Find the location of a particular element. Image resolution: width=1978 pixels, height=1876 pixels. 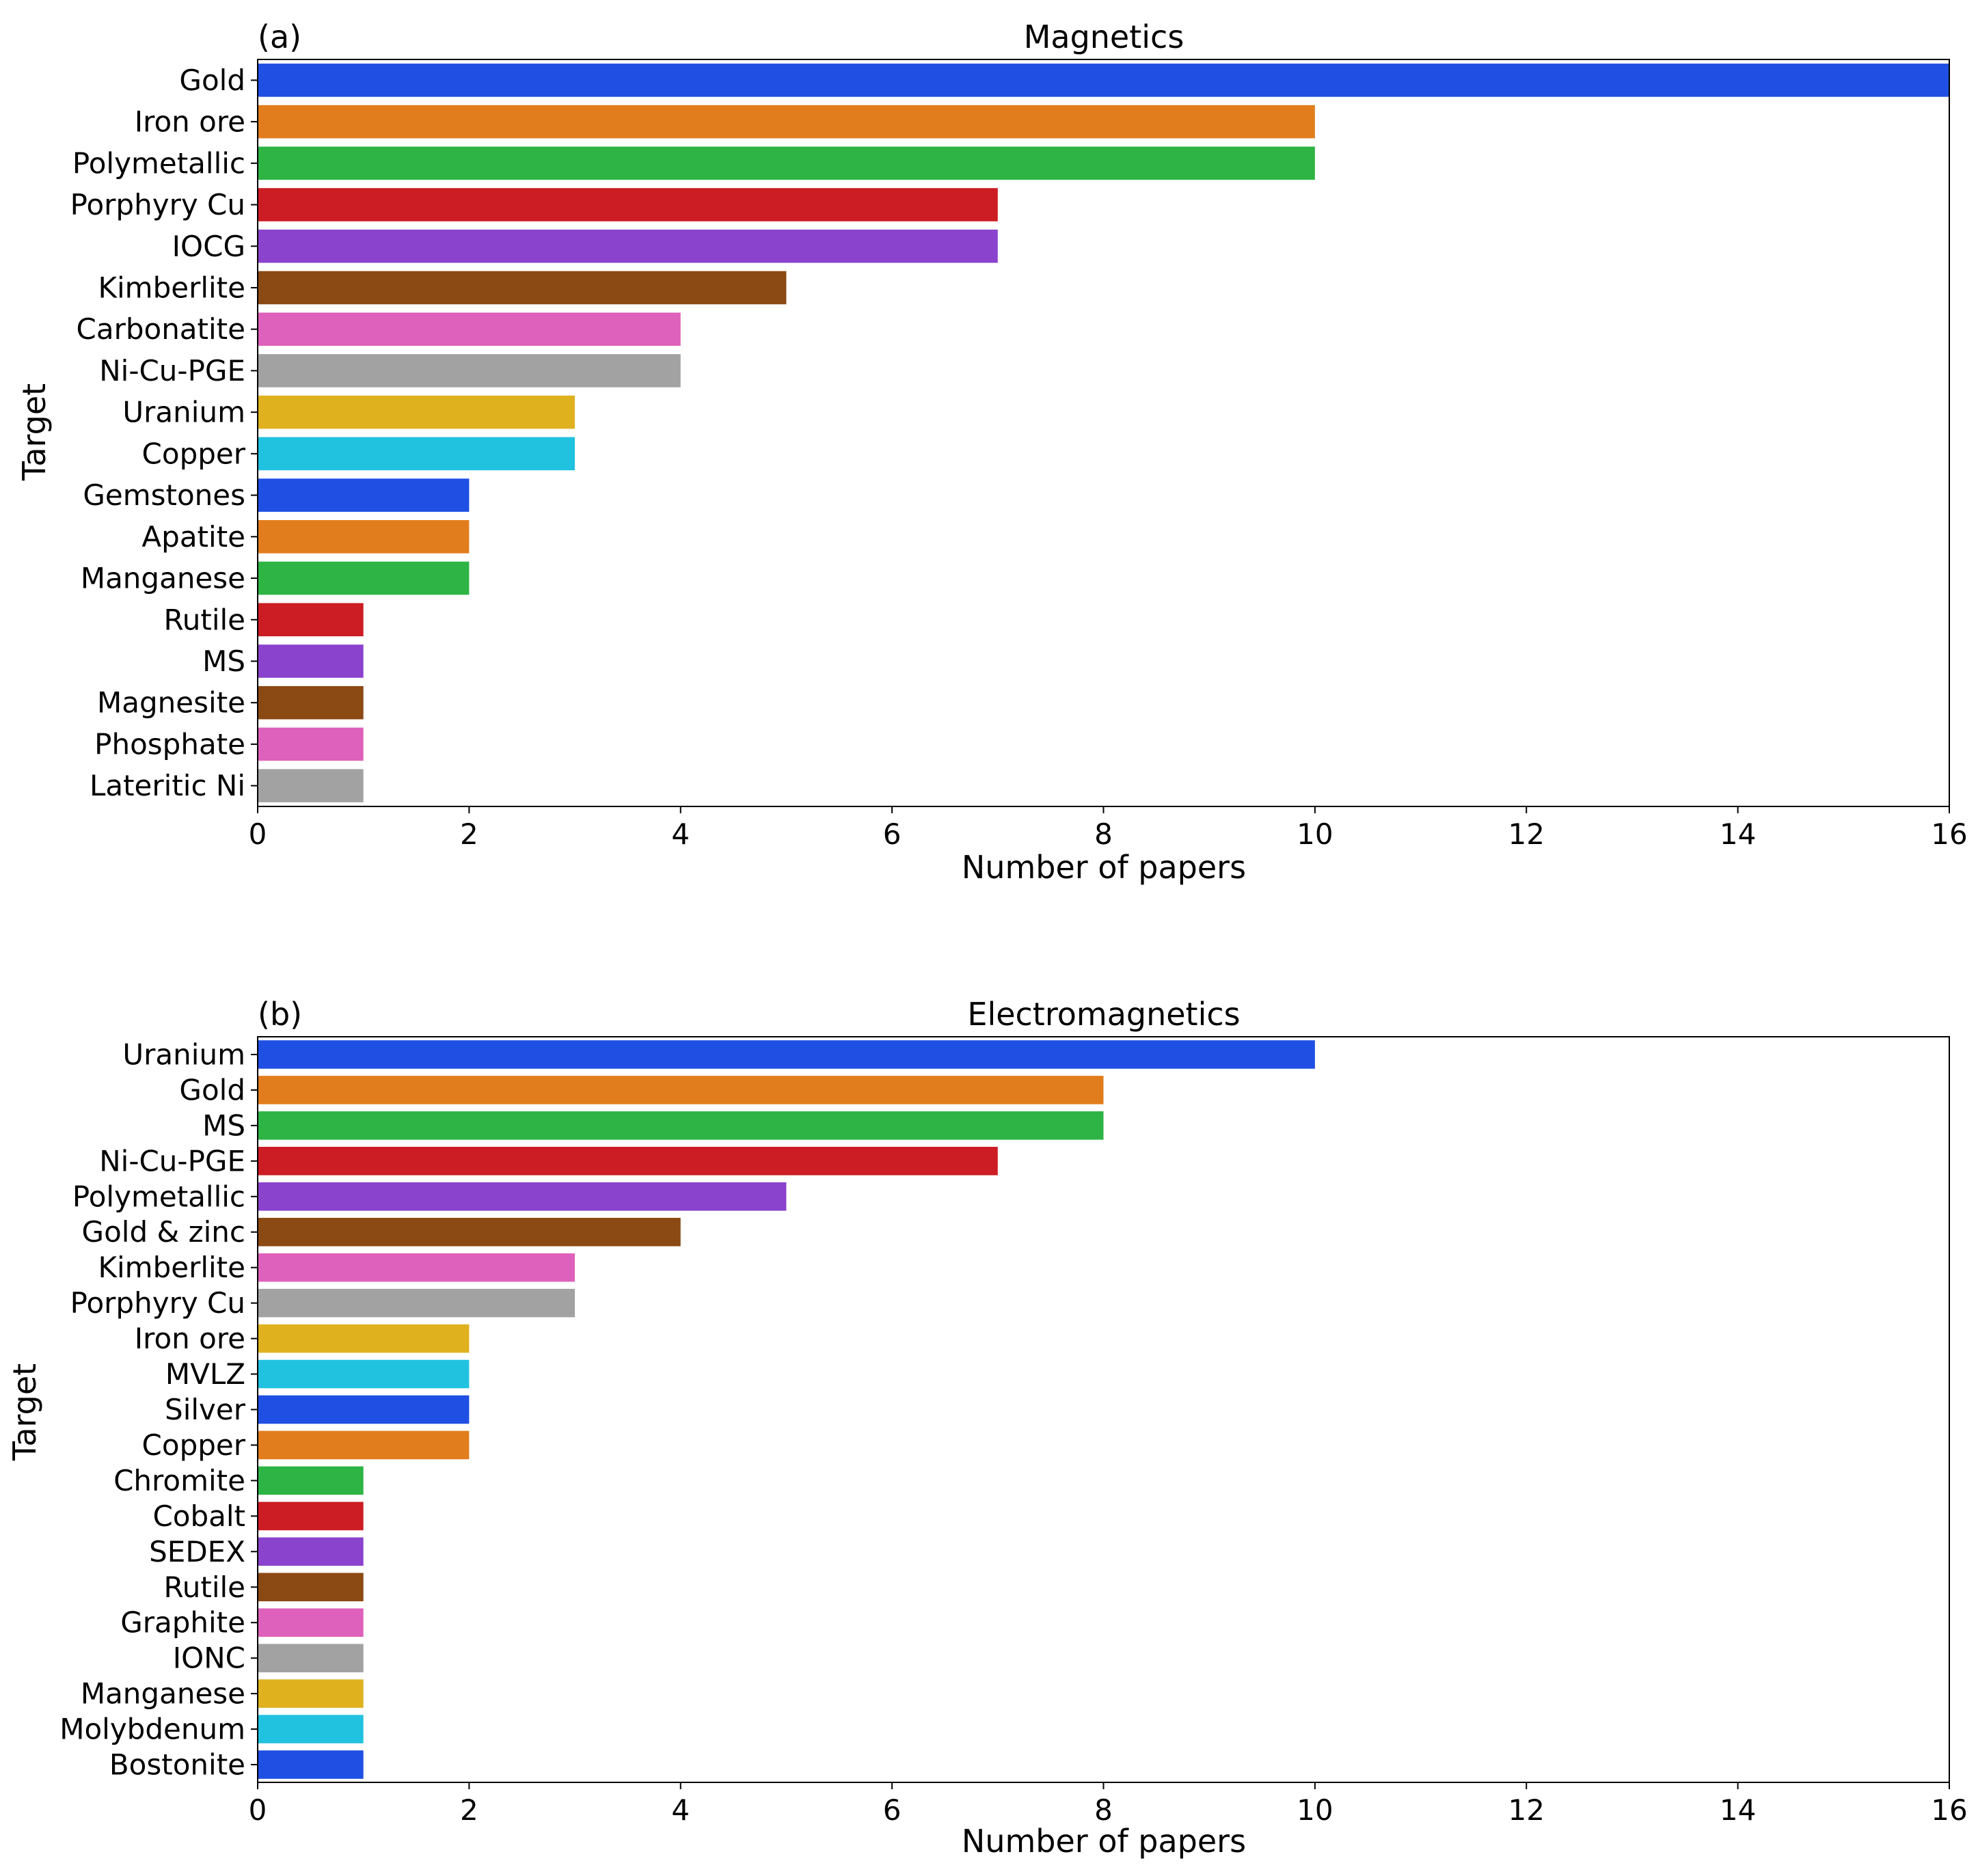

x-tick-label: 6 is located at coordinates (893, 834).